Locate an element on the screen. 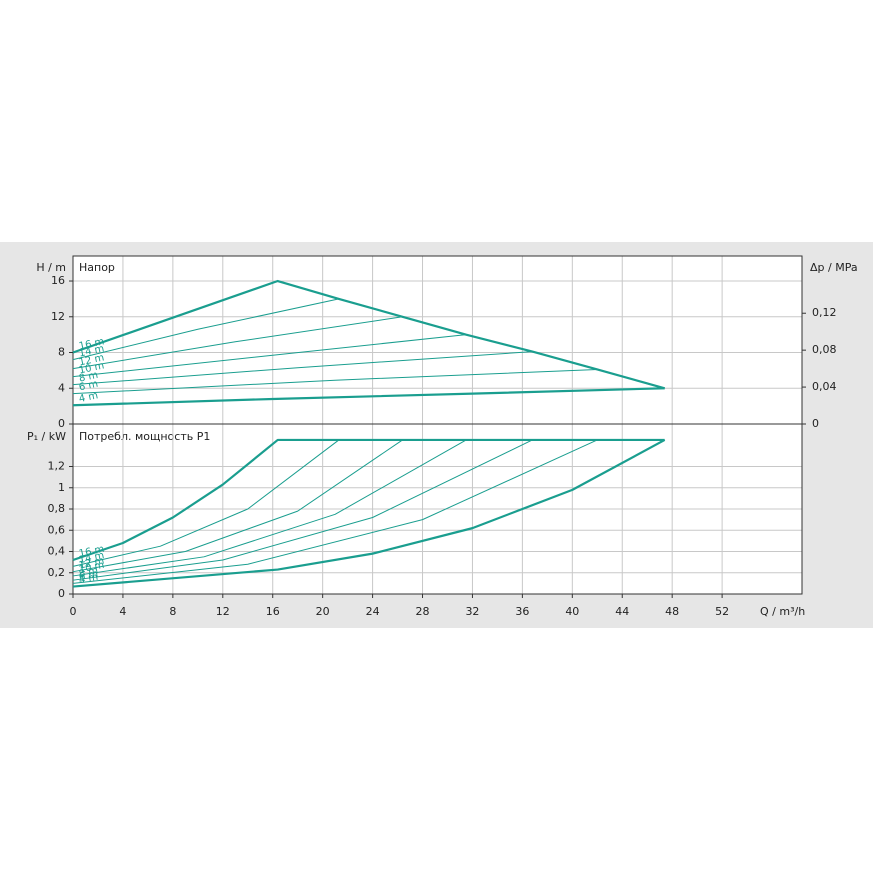 Image resolution: width=873 pixels, height=873 pixels. x-tick-label: 52 is located at coordinates (722, 611).